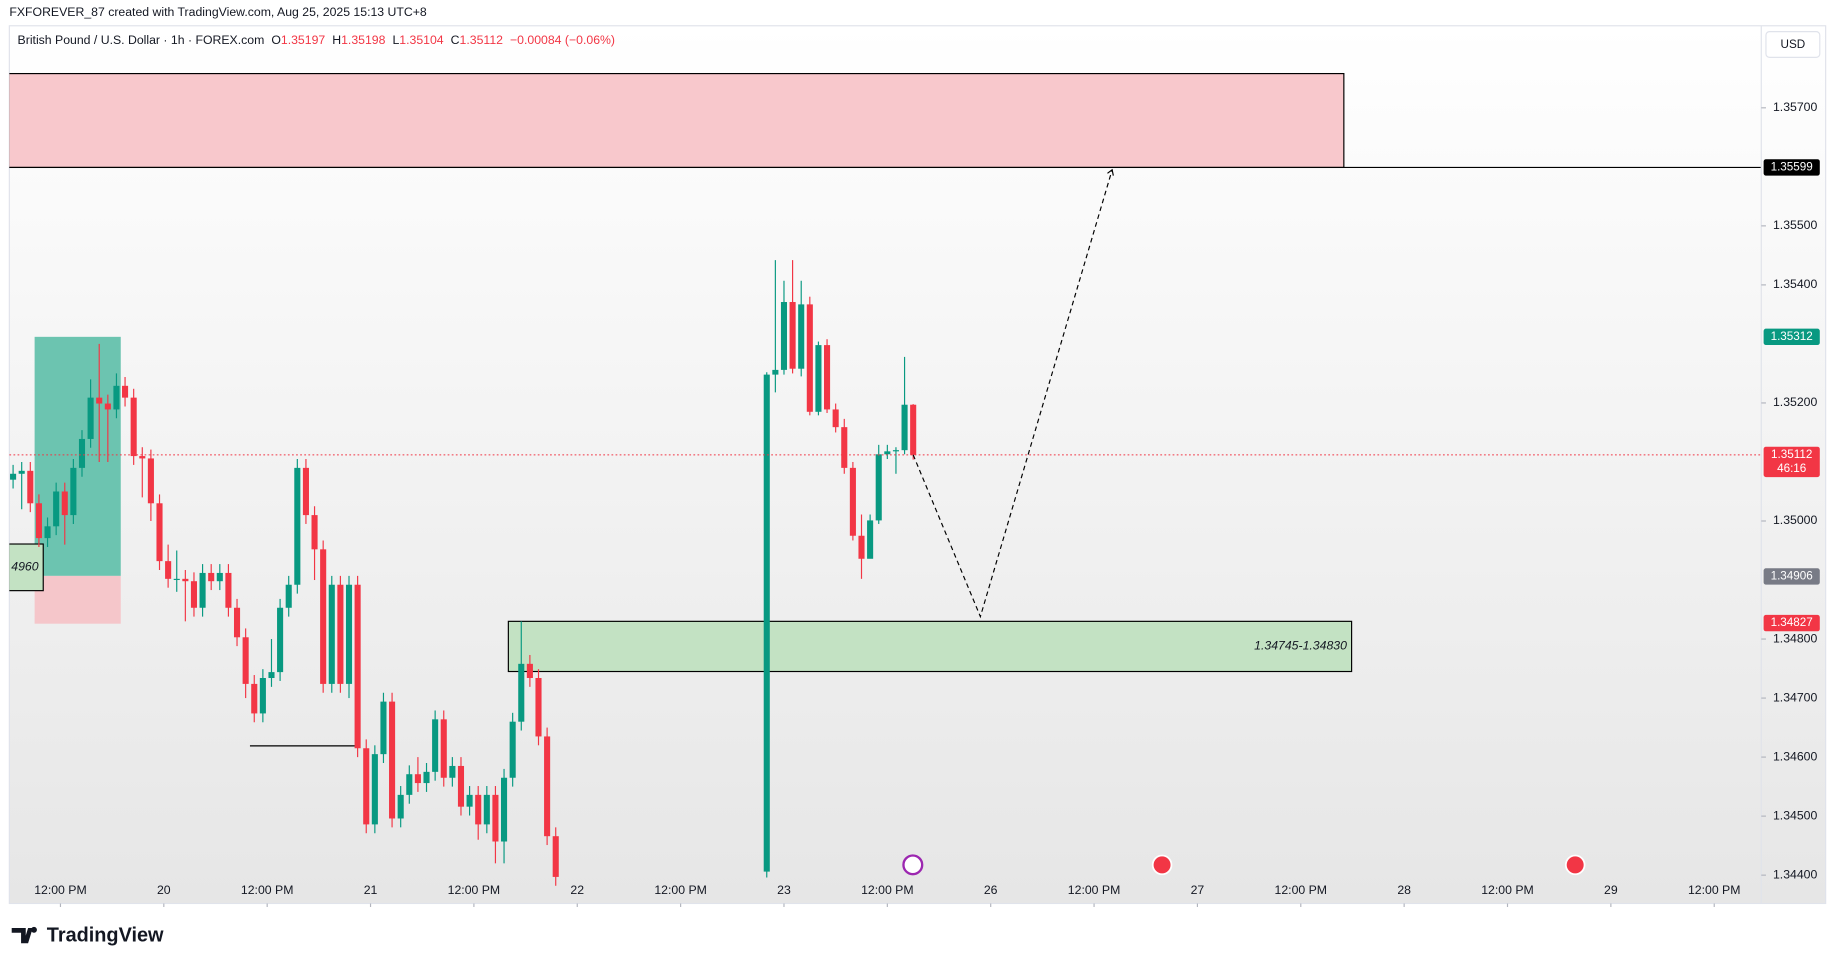  What do you see at coordinates (105, 935) in the screenshot?
I see `brand: TradingView` at bounding box center [105, 935].